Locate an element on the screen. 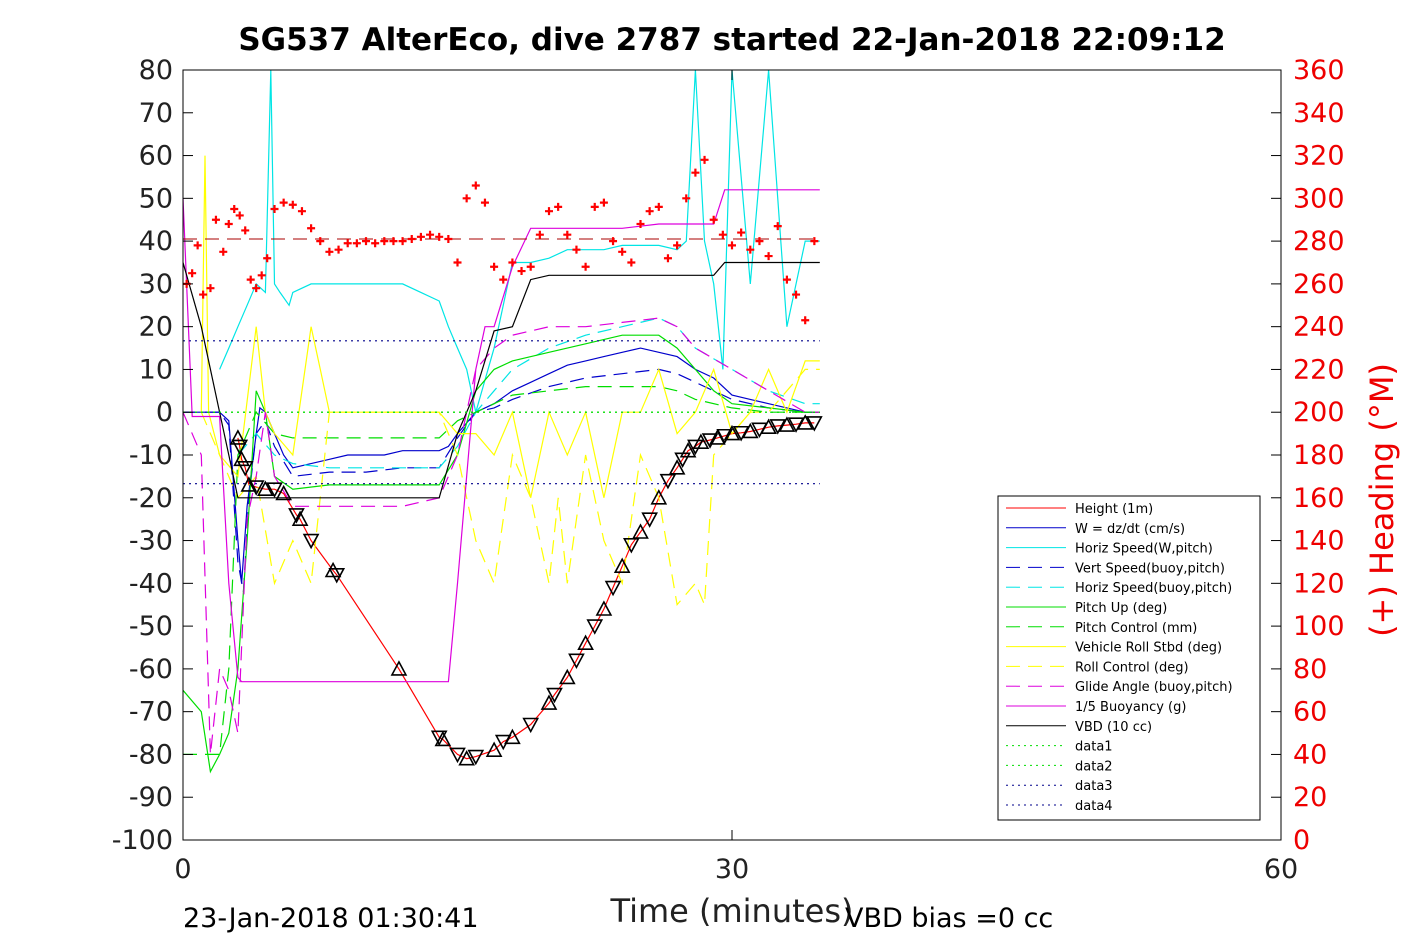 This screenshot has width=1417, height=945. legend-entry: Pitch Control (mm) is located at coordinates (1136, 628).